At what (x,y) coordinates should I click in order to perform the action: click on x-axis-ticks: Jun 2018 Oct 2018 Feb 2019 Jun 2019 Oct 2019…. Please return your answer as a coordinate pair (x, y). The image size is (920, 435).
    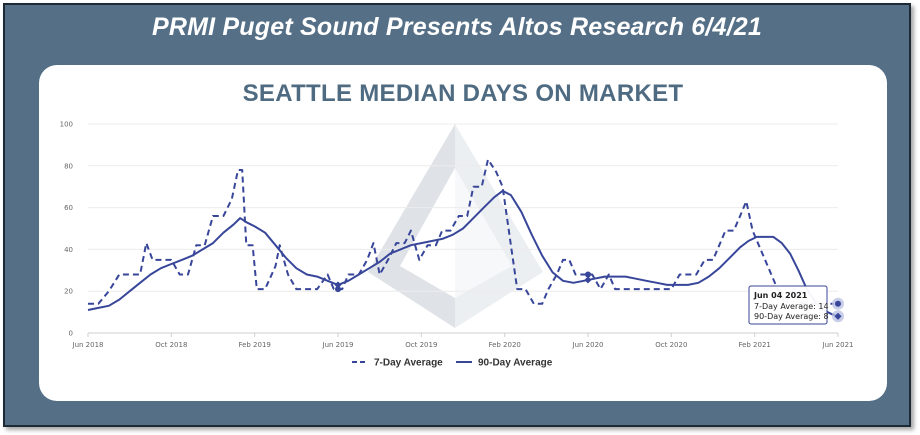
    Looking at the image, I should click on (463, 341).